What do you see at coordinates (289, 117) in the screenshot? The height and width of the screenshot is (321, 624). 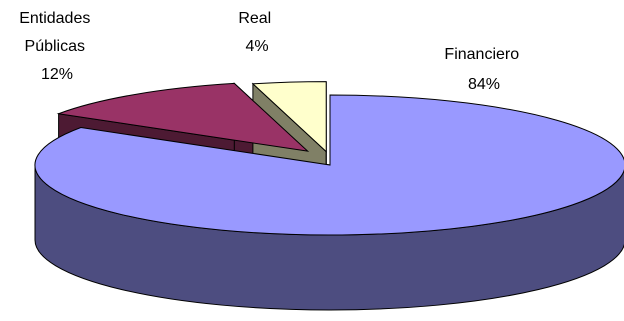 I see `slice-real` at bounding box center [289, 117].